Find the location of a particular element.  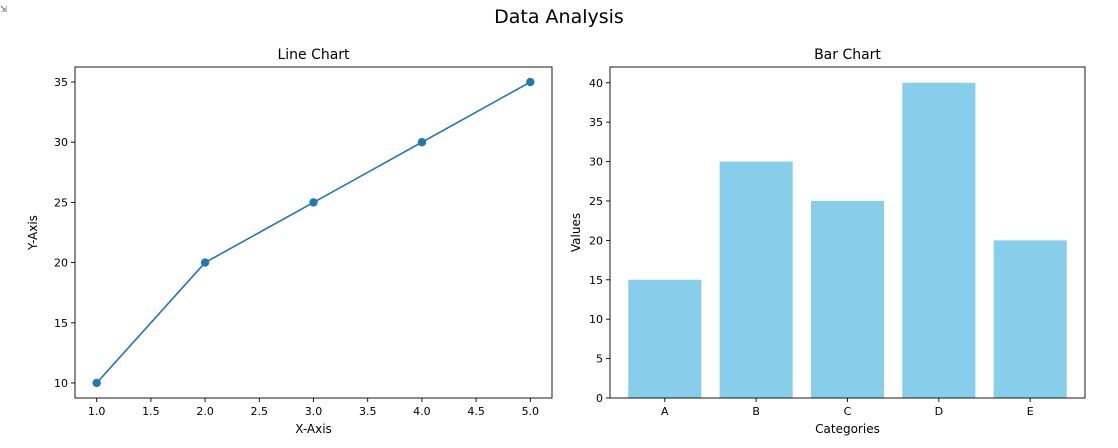

line-chart-xtick-label: 3.0 is located at coordinates (314, 411).